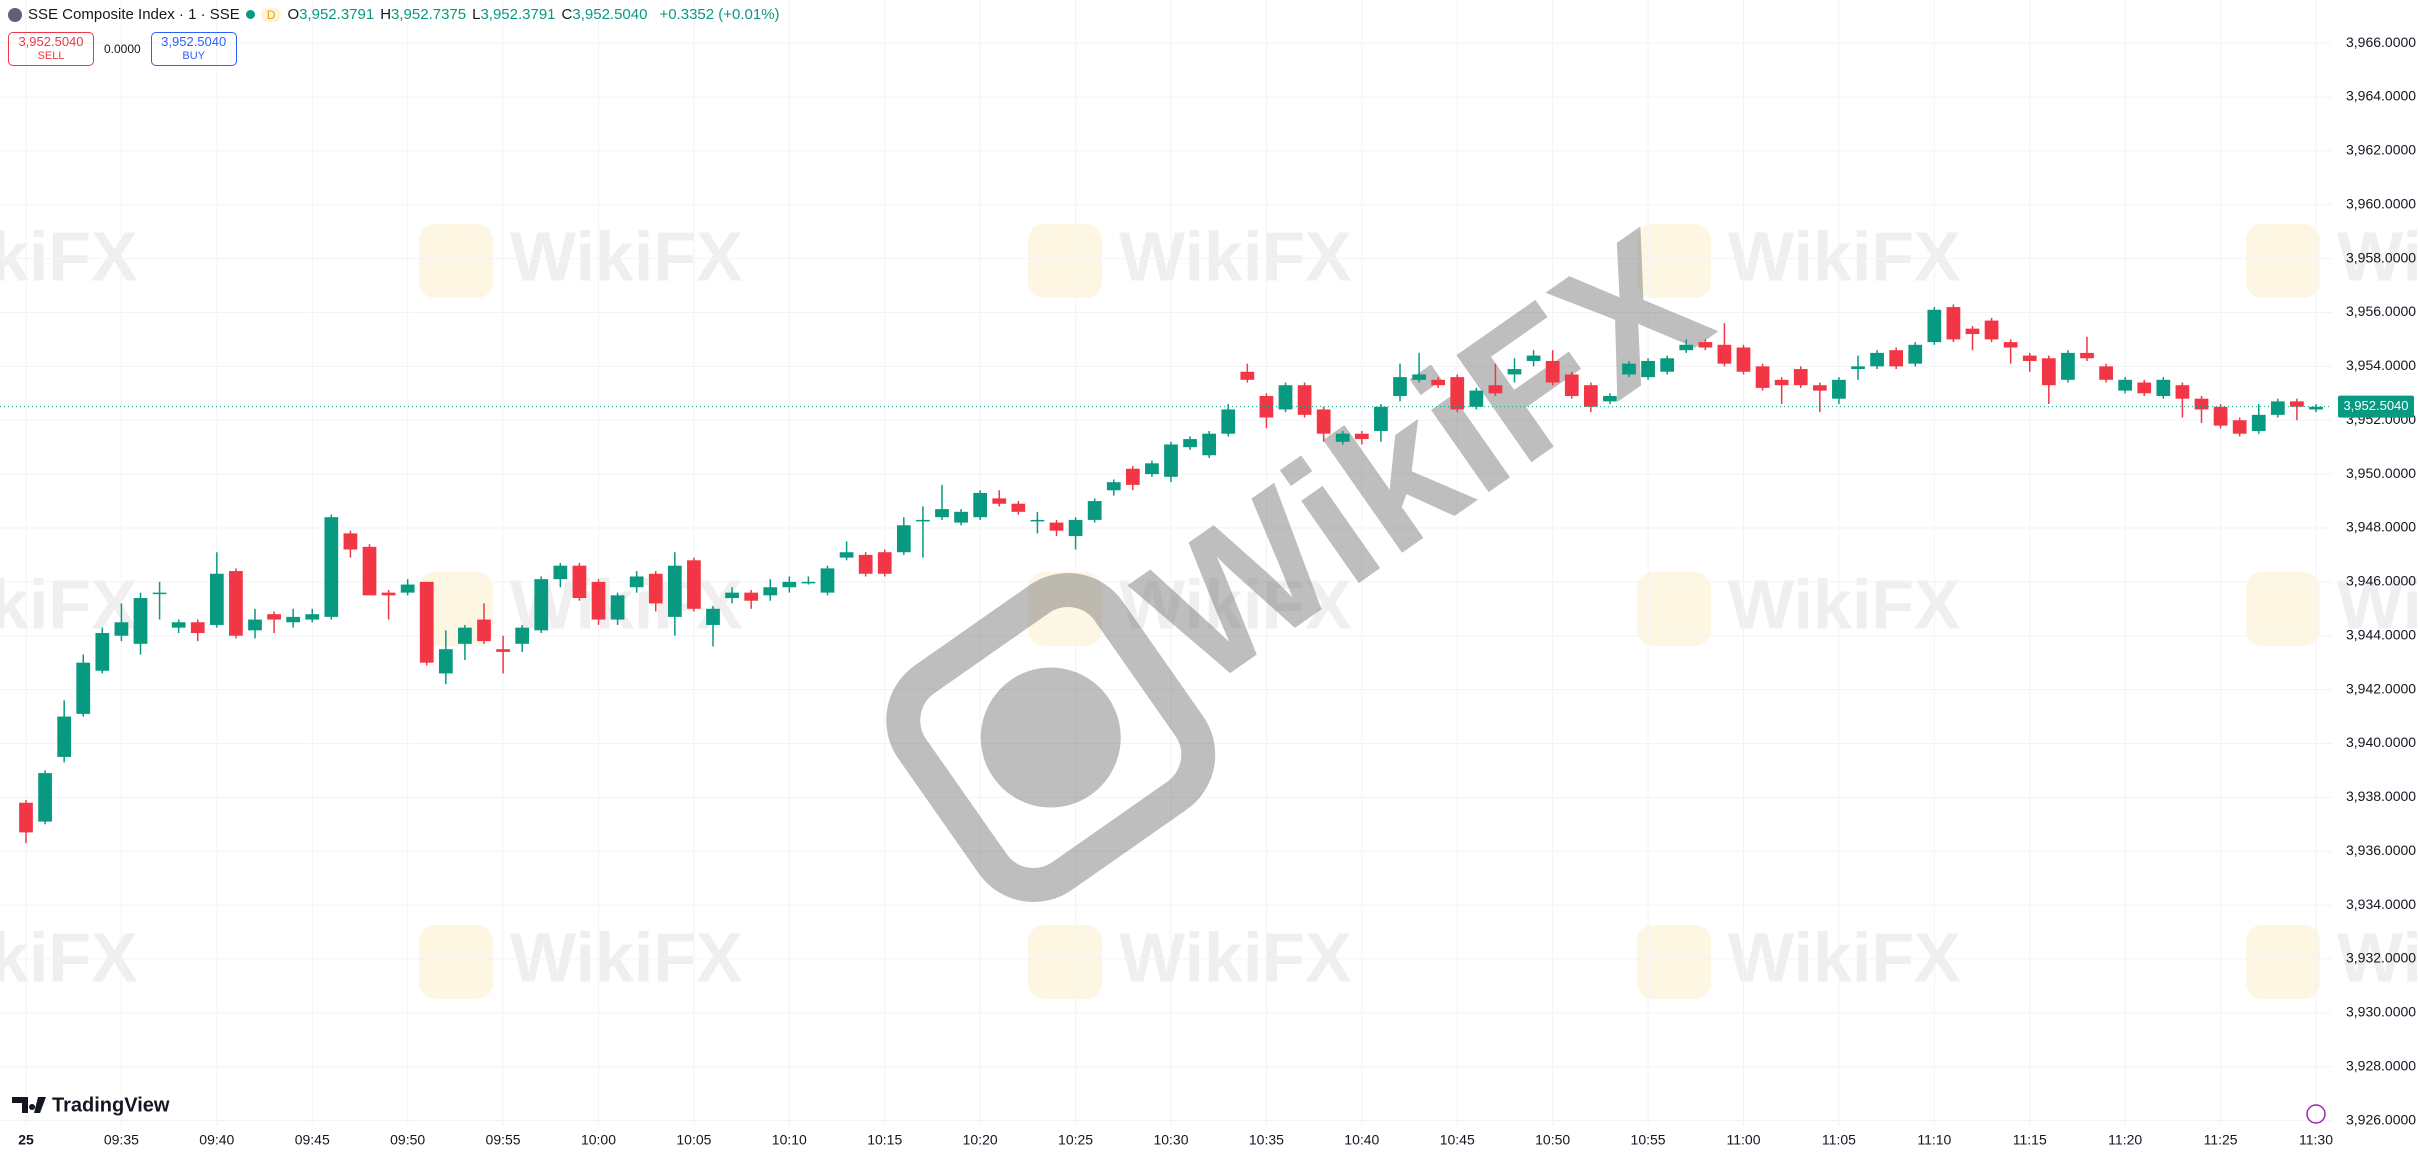  I want to click on y-tick-label: 3,954.0000, so click(2381, 365).